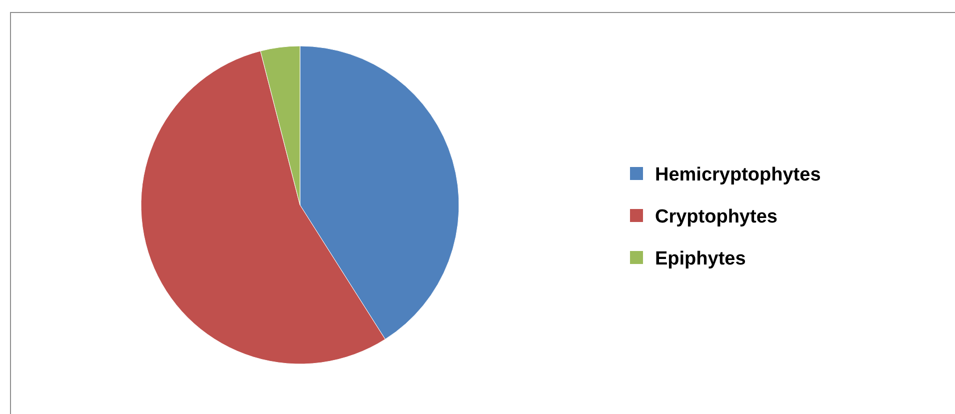 The height and width of the screenshot is (414, 955). I want to click on legend-label: Cryptophytes, so click(716, 217).